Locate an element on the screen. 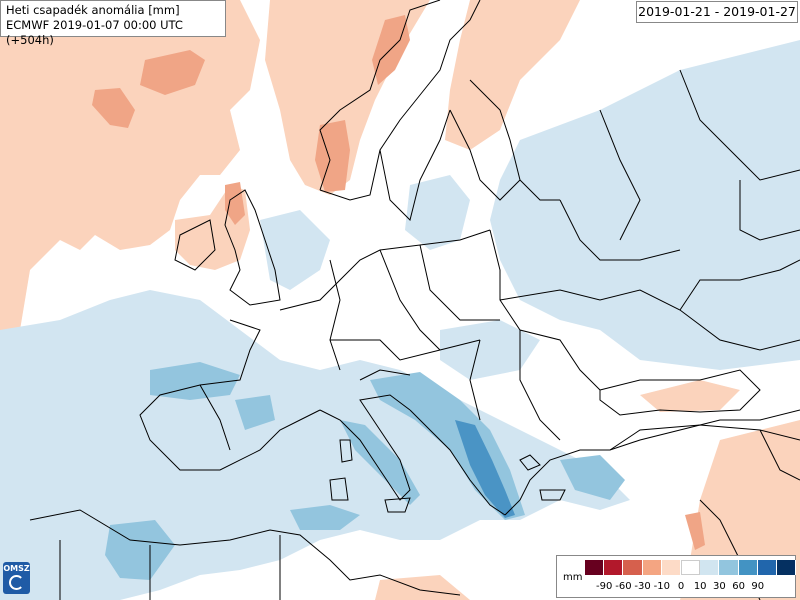 The height and width of the screenshot is (600, 800). omsz-logo: OMSZ is located at coordinates (16, 578).